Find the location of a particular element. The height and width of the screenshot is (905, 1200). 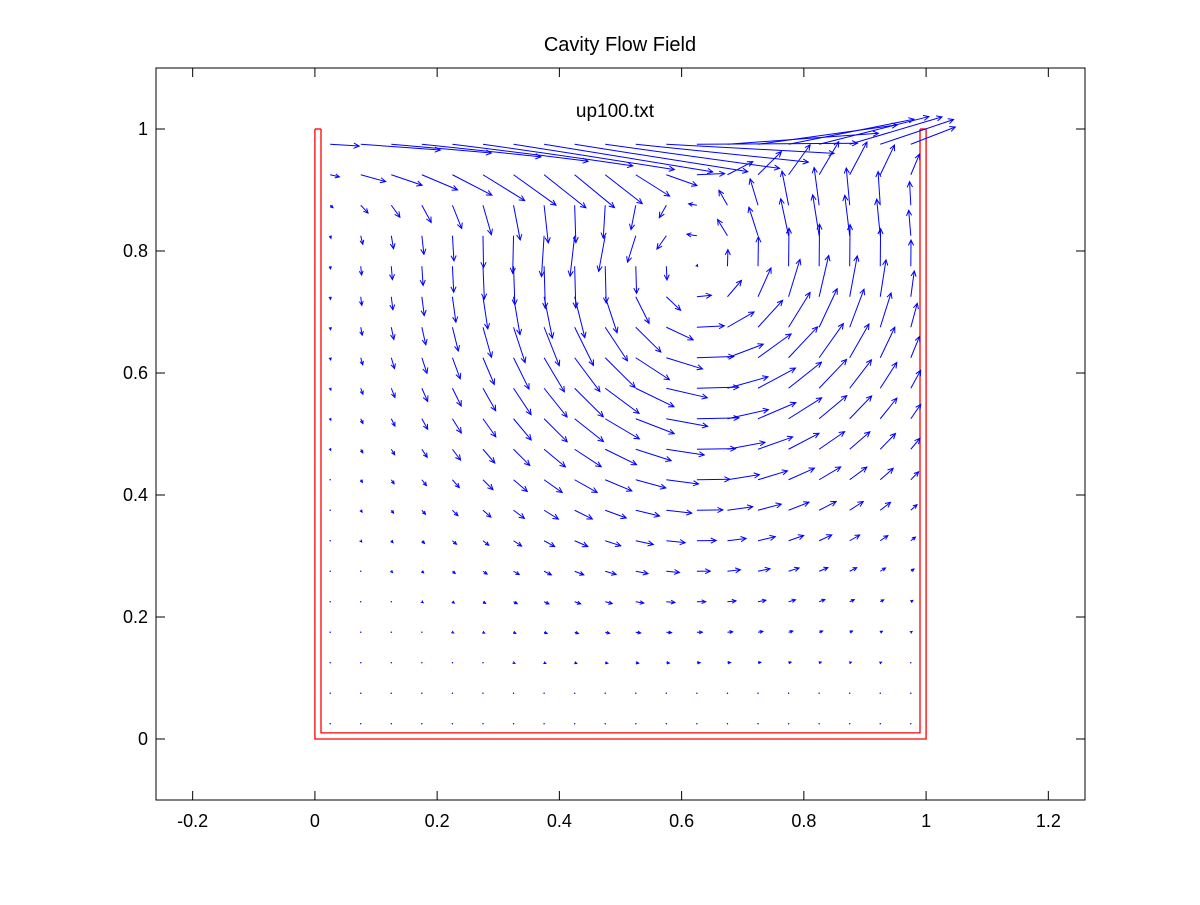

y-tick-label: 0.2 is located at coordinates (135, 617).